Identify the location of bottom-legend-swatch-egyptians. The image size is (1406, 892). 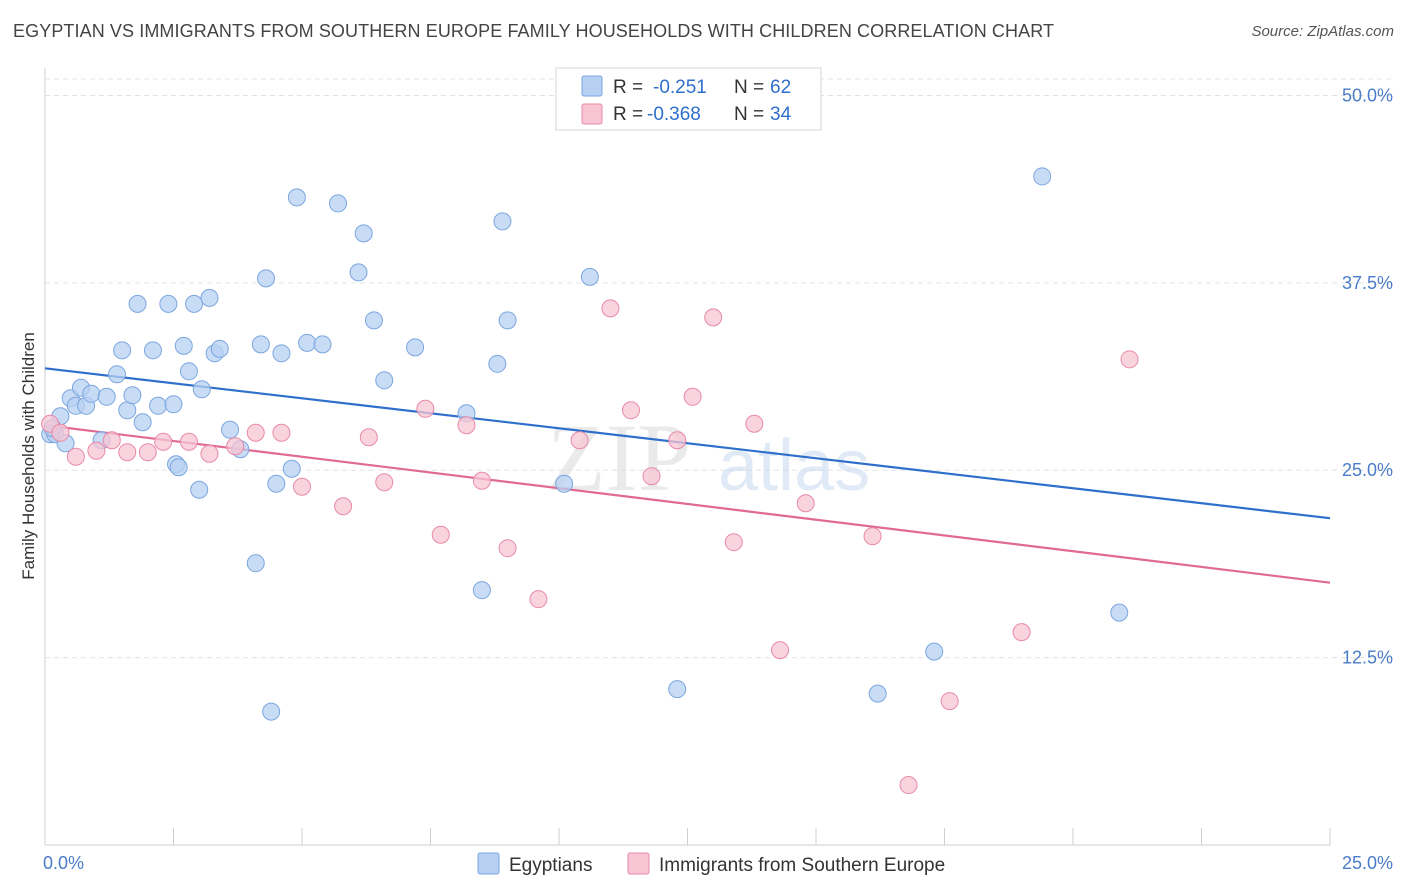
(488, 863).